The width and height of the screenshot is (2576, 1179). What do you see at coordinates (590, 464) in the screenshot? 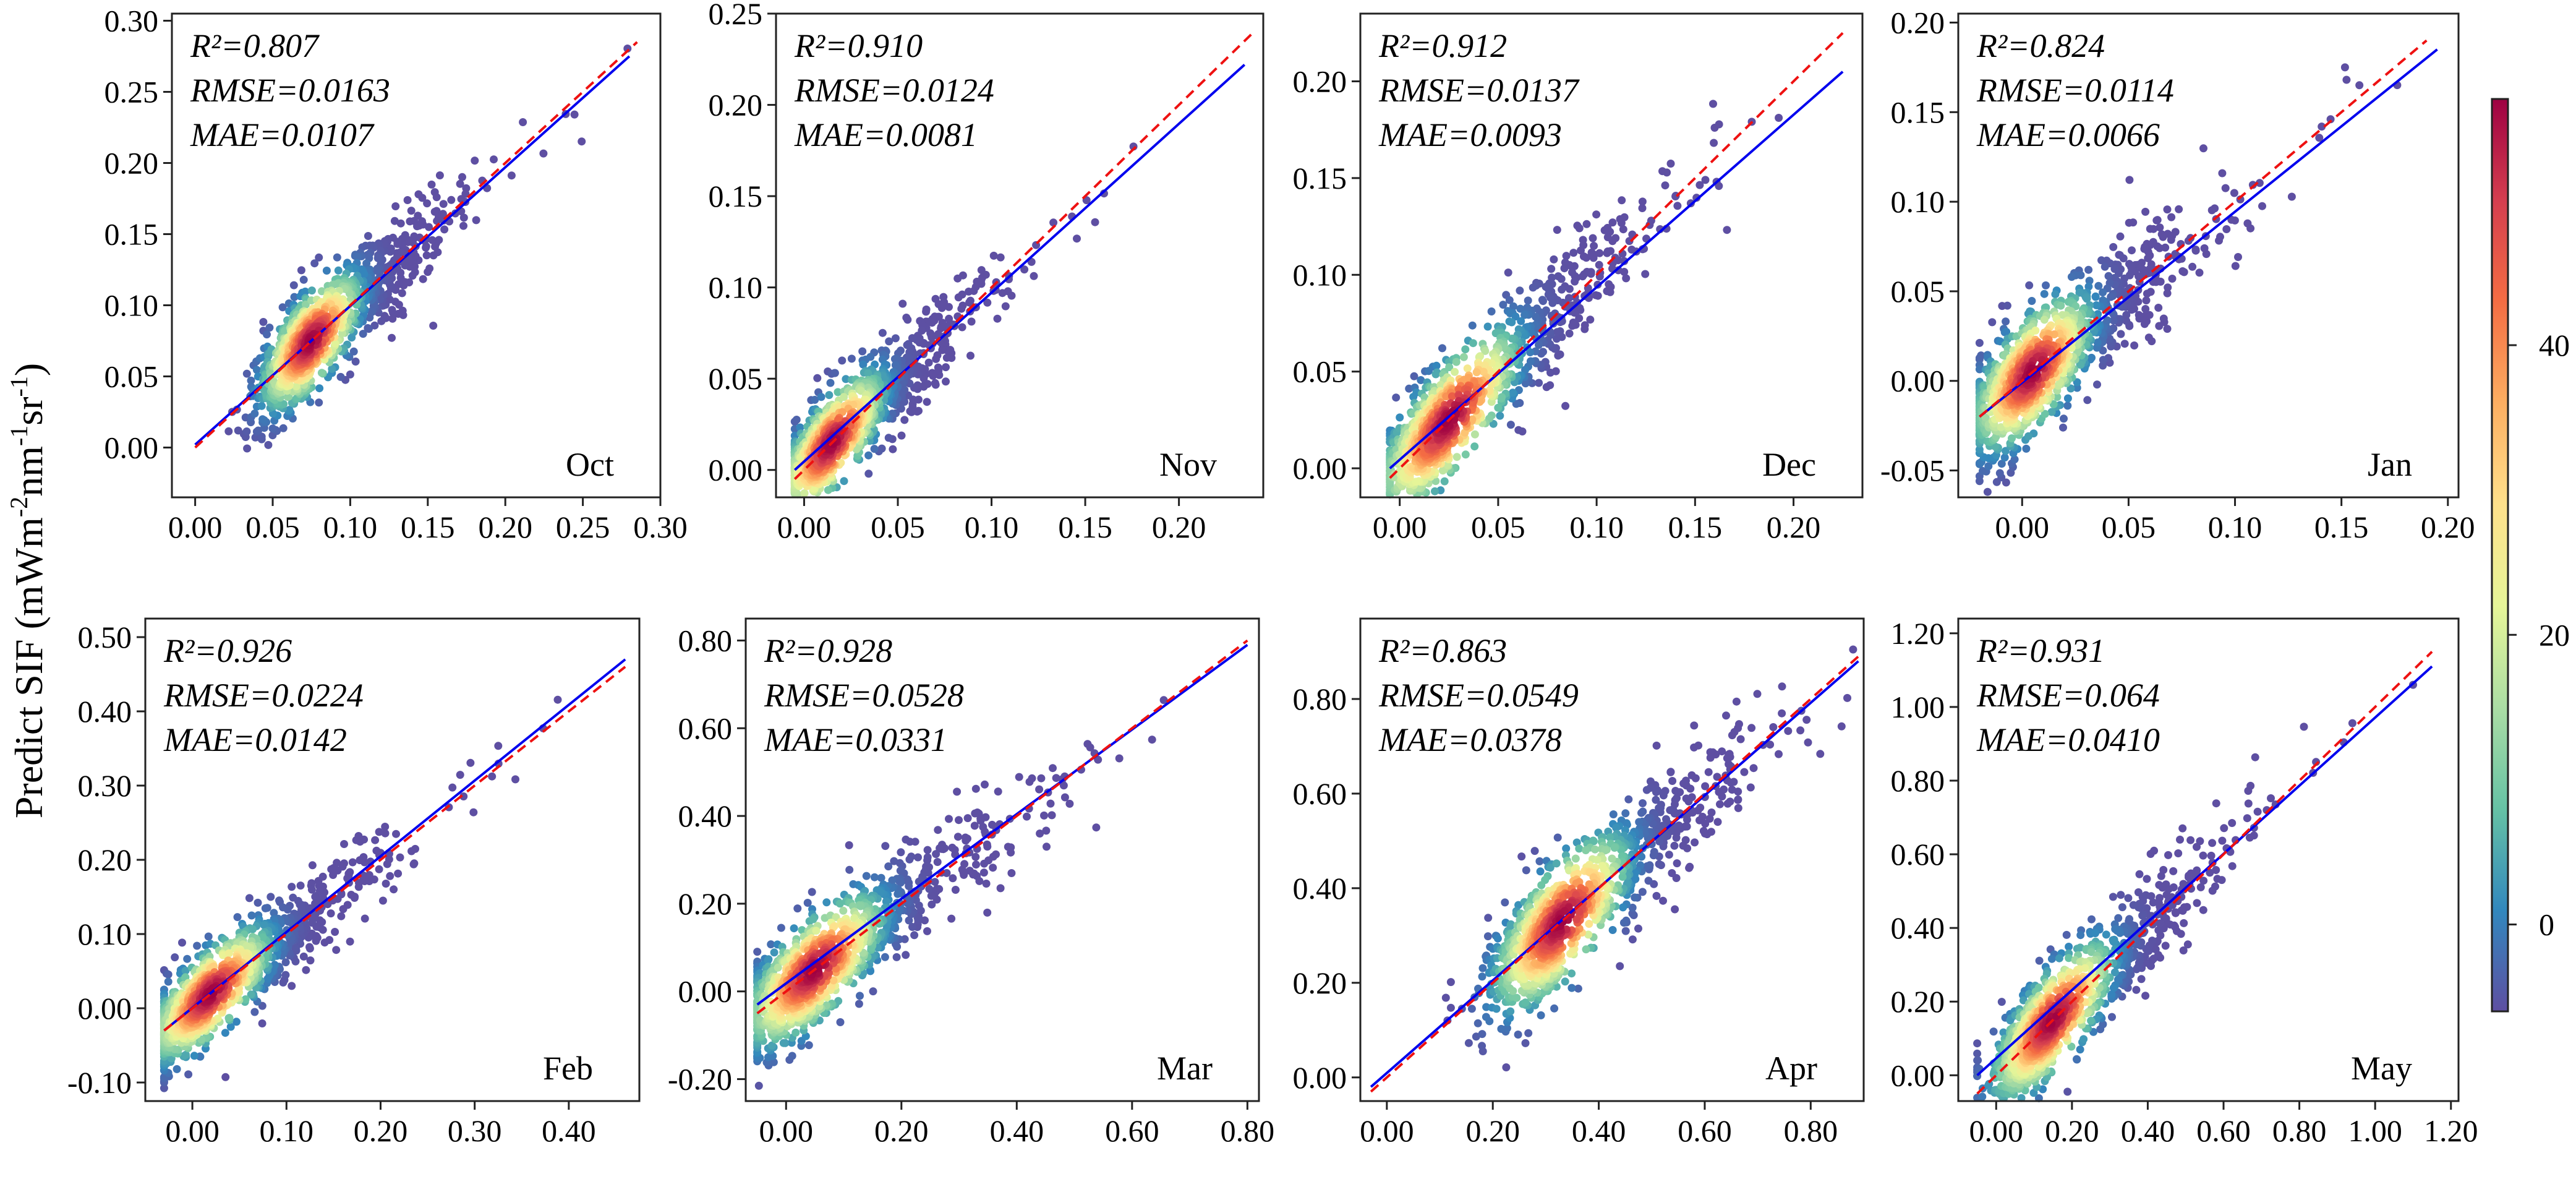
I see `month-label: Oct` at bounding box center [590, 464].